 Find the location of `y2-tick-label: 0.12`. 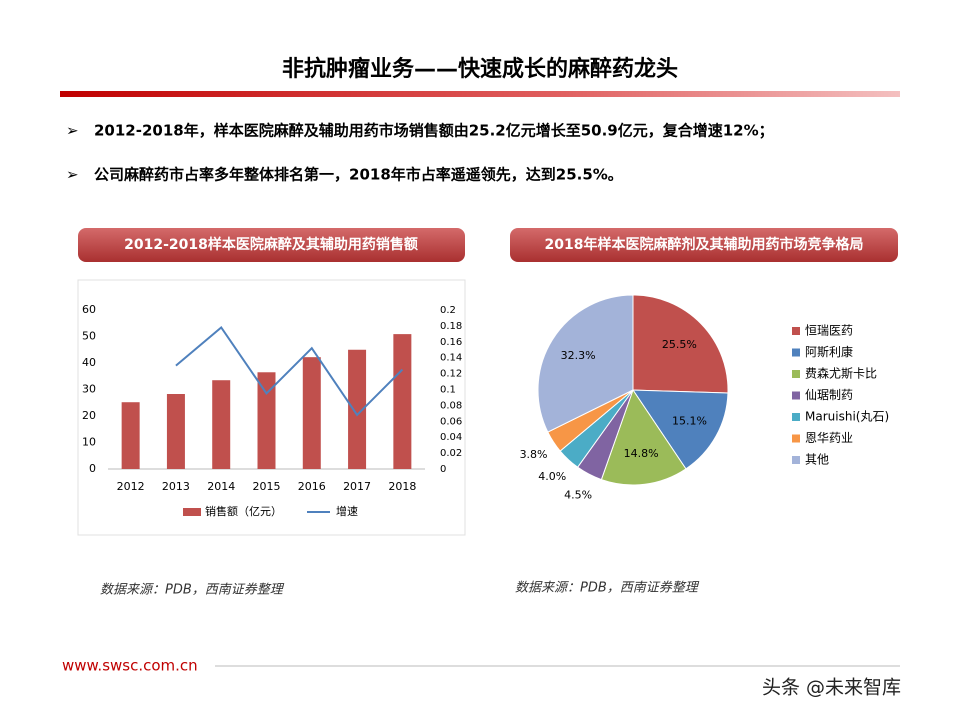

y2-tick-label: 0.12 is located at coordinates (451, 374).